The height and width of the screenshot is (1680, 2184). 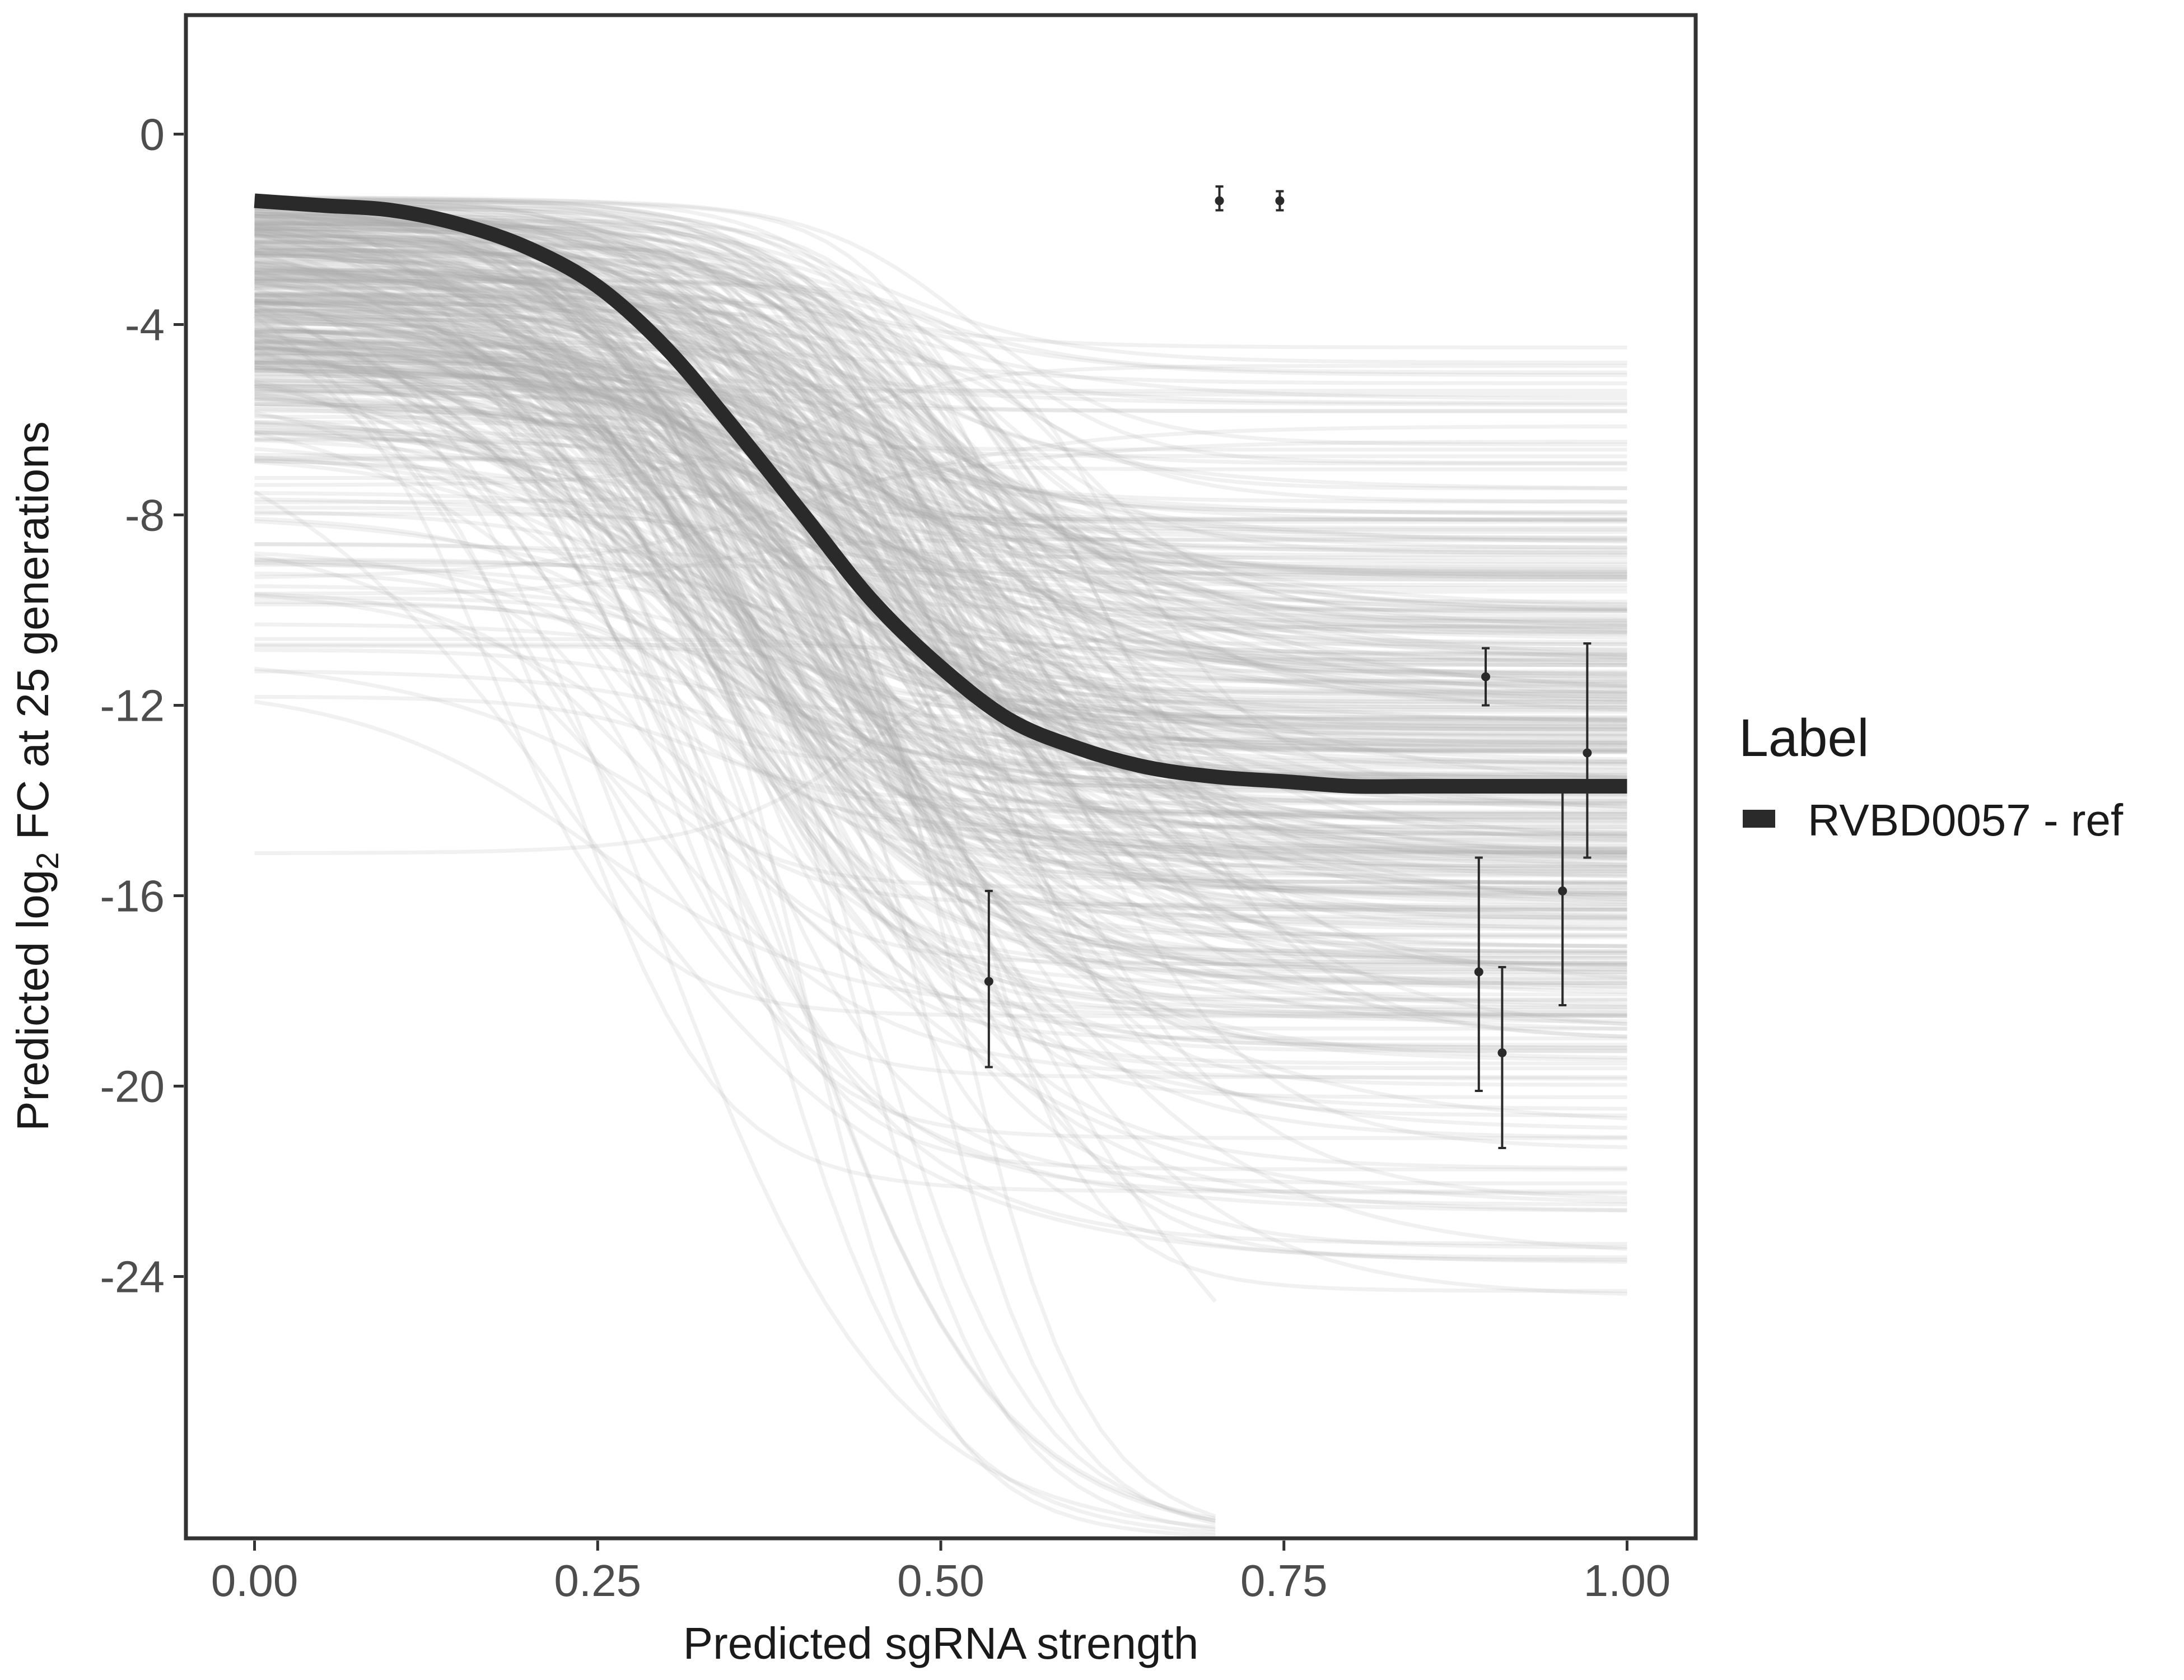 I want to click on y-tick-label: 0, so click(x=153, y=135).